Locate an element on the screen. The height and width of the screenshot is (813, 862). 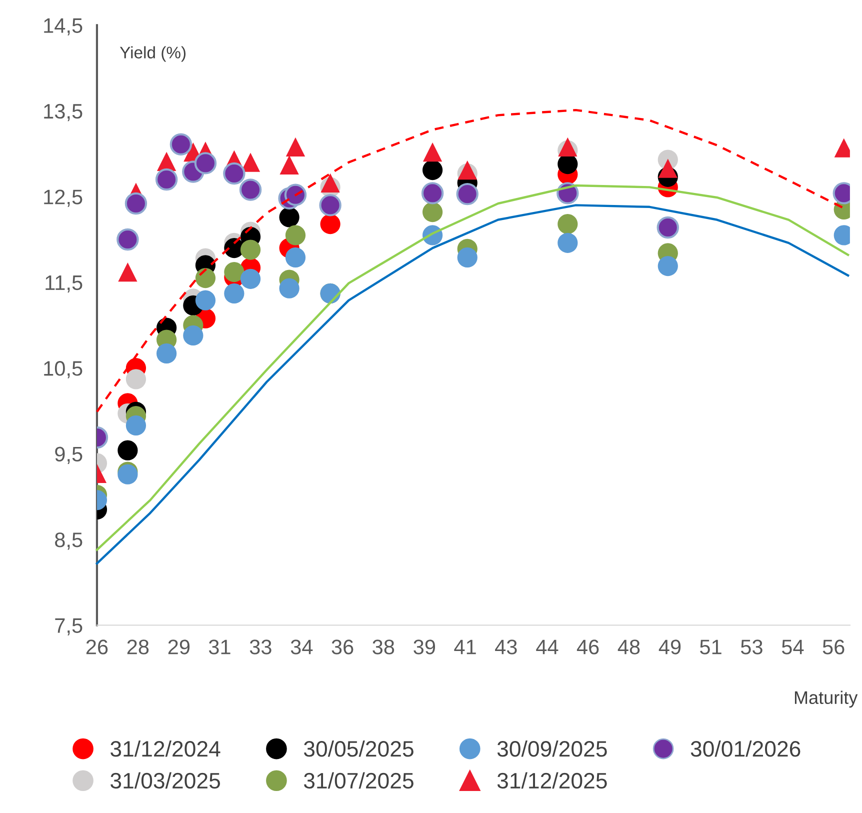
x-tick-label: 56 is located at coordinates (833, 647).